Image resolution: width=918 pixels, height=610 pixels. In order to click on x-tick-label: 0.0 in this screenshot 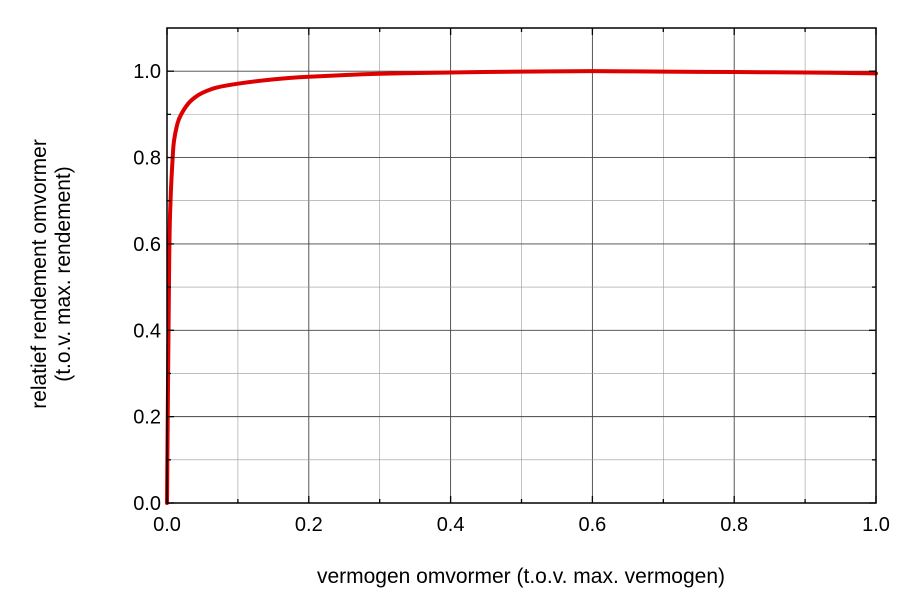, I will do `click(167, 525)`.